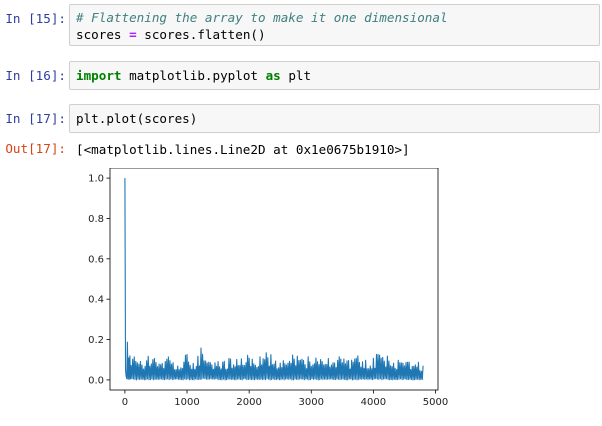 The image size is (602, 426). I want to click on code-line: import matplotlib.pyplot as plt, so click(193, 75).